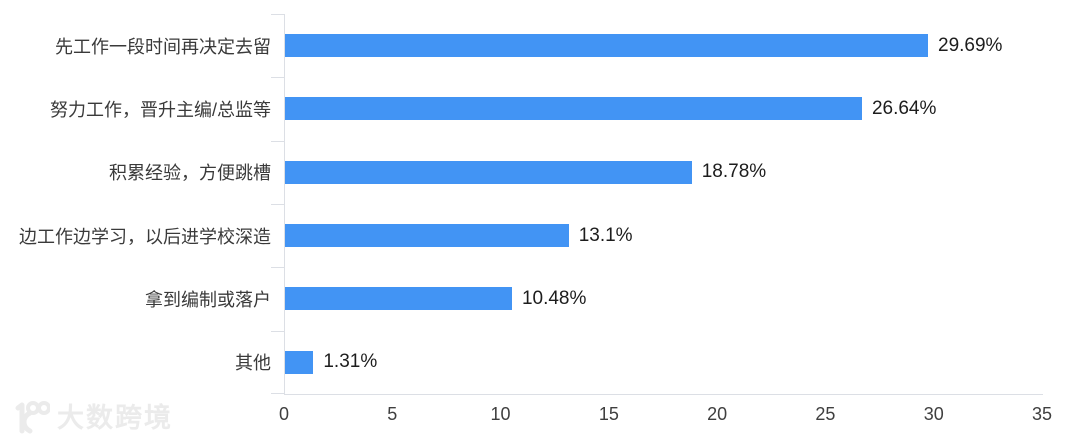 Image resolution: width=1080 pixels, height=442 pixels. I want to click on bar-row: 1.31%, so click(664, 362).